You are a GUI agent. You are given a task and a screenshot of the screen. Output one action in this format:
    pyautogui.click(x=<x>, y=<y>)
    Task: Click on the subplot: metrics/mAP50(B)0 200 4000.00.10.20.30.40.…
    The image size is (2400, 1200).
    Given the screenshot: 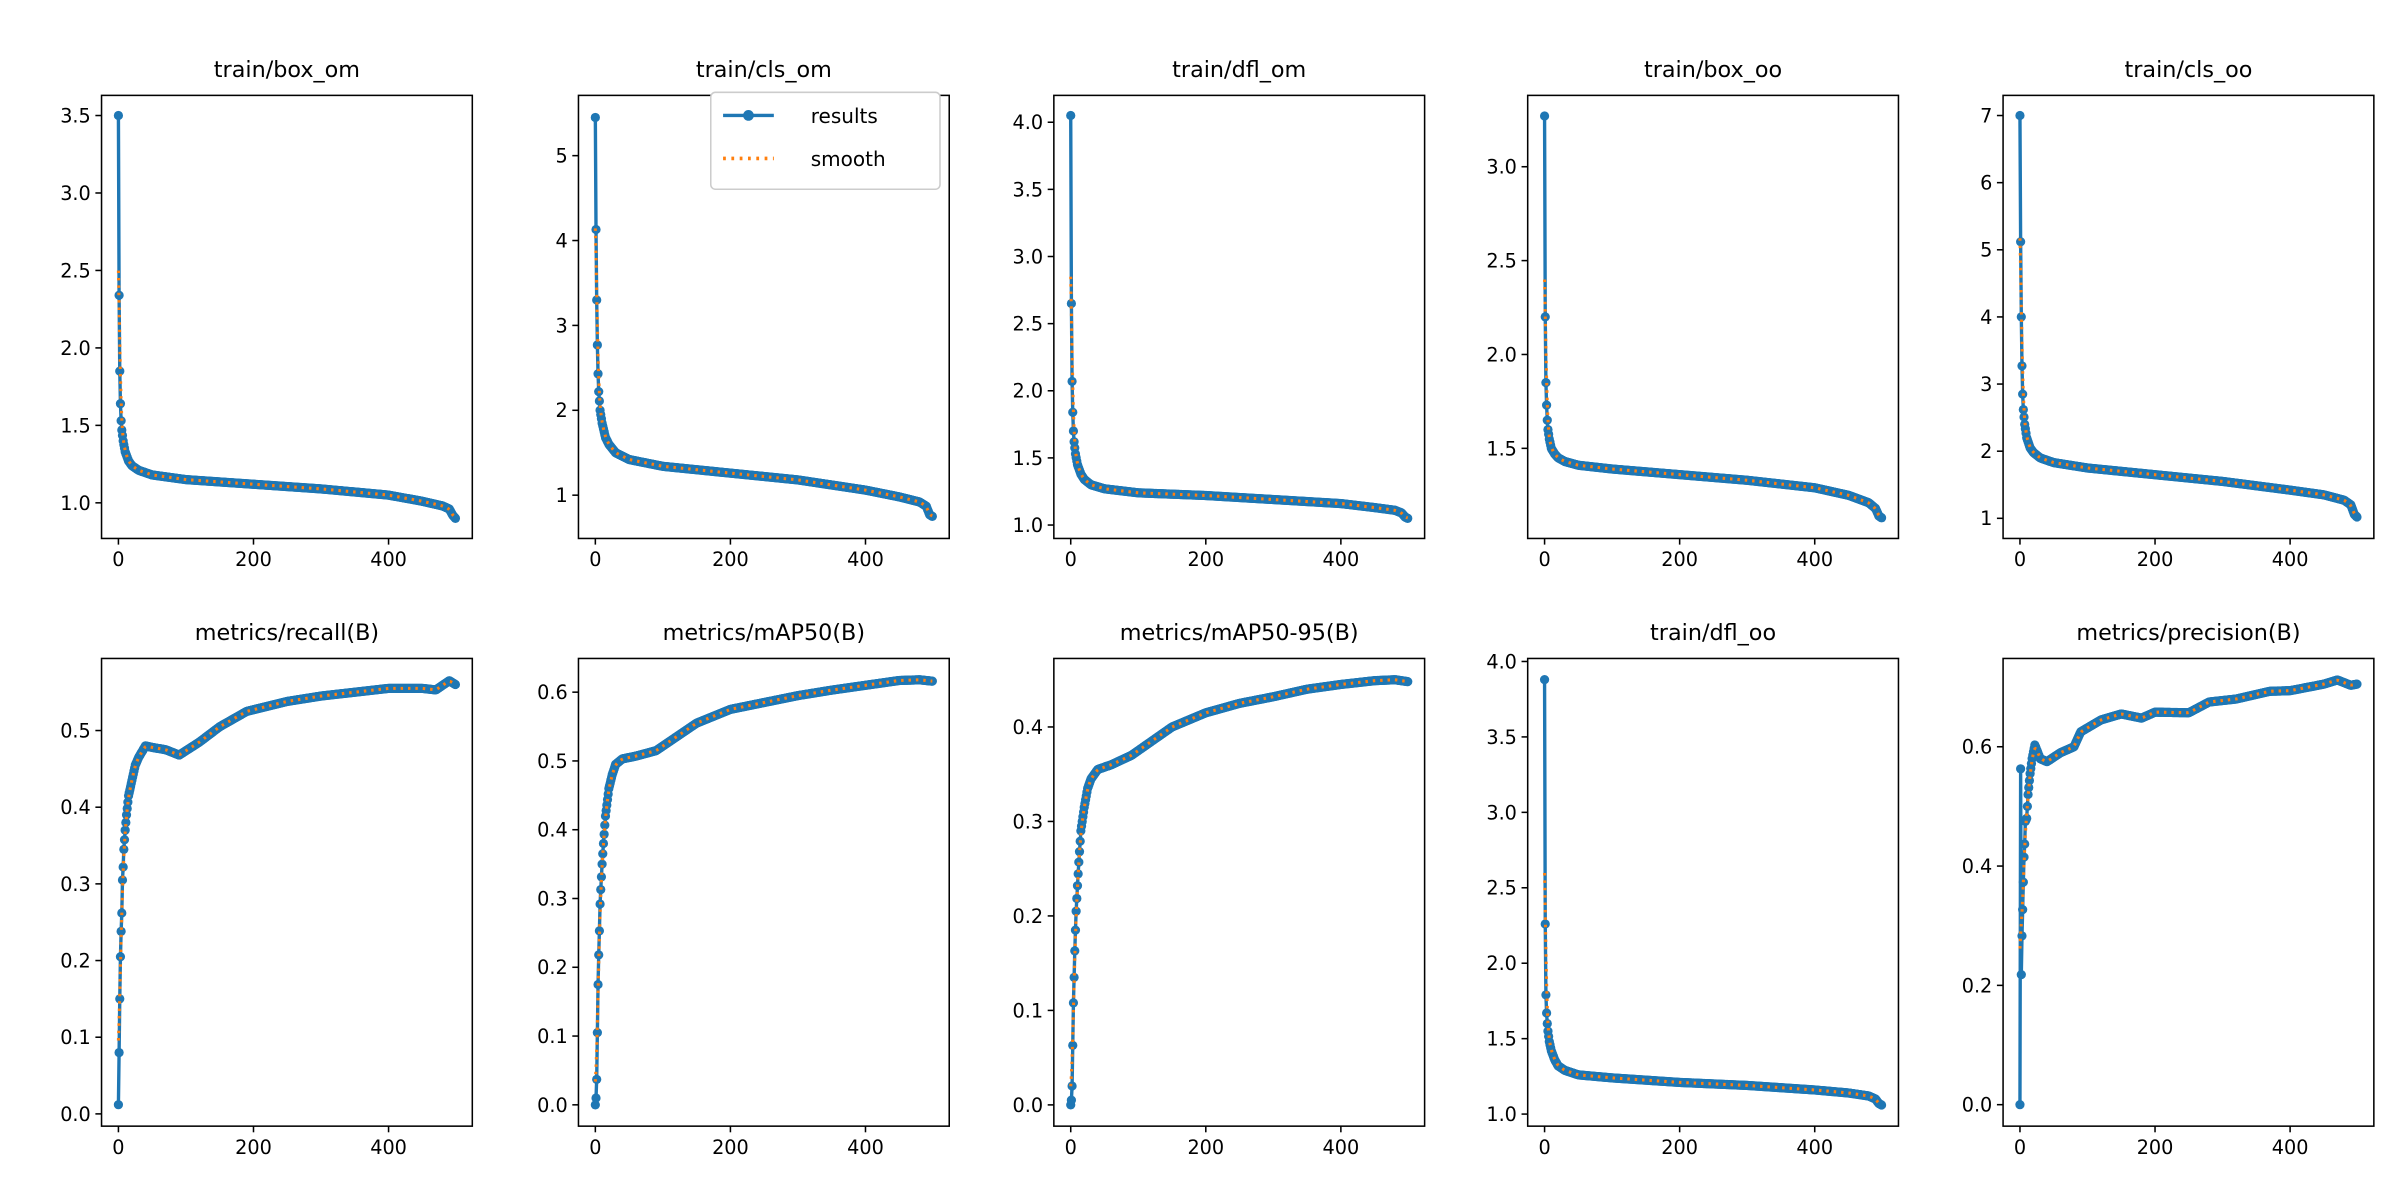 What is the action you would take?
    pyautogui.click(x=744, y=889)
    